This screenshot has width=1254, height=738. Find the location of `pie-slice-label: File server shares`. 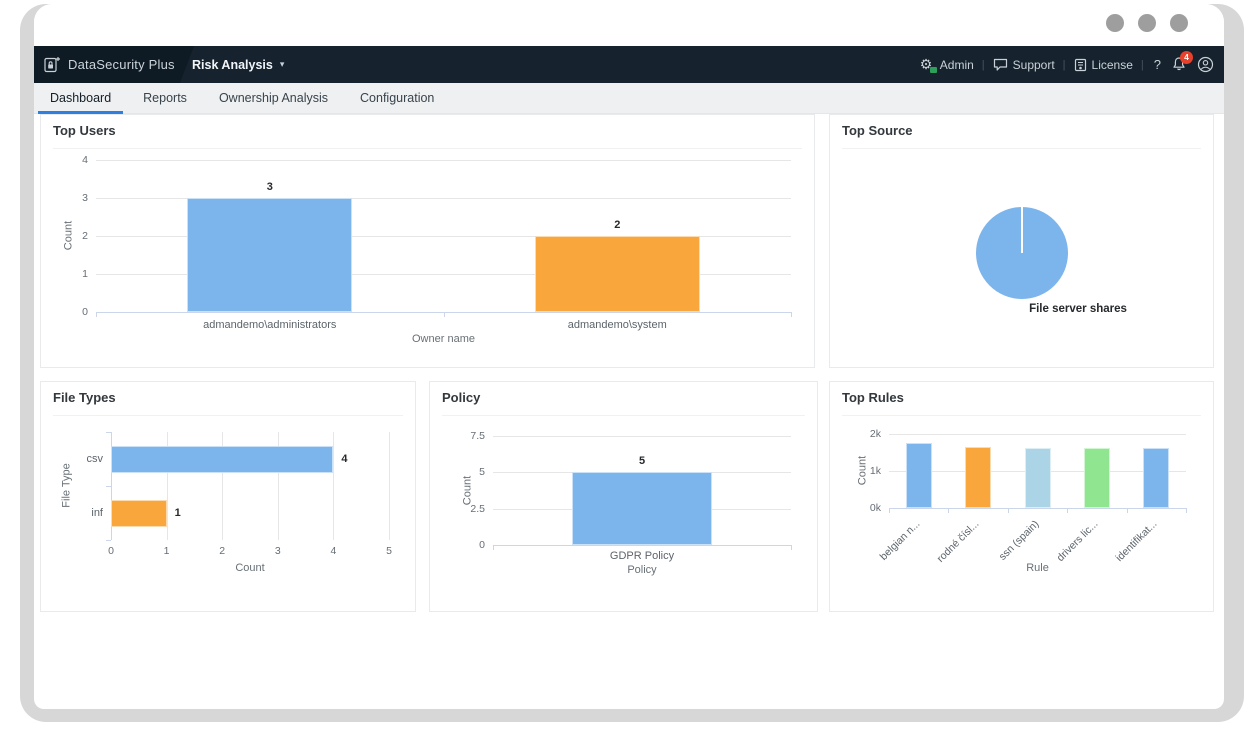

pie-slice-label: File server shares is located at coordinates (1078, 309).